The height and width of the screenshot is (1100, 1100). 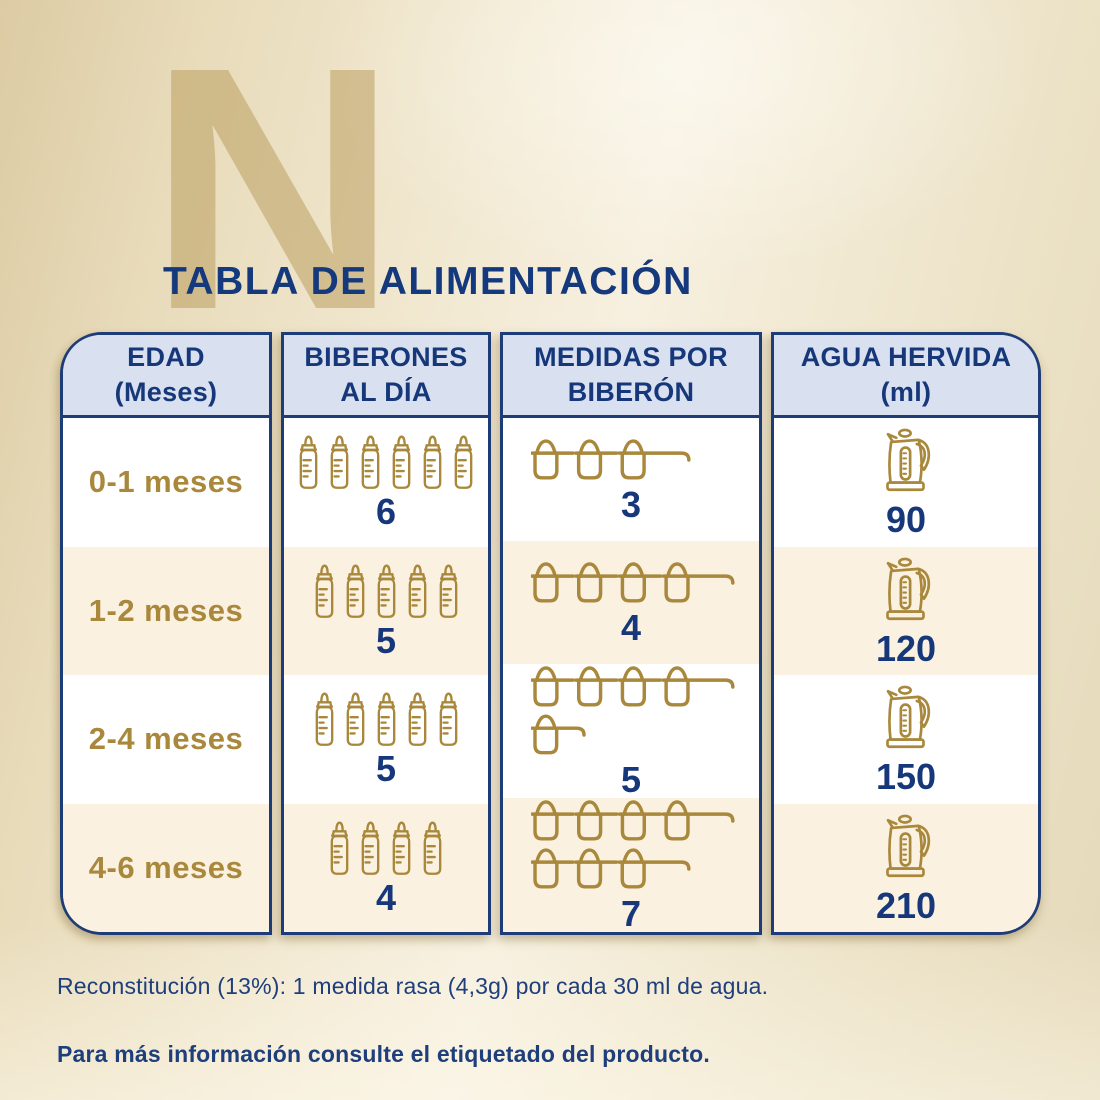 I want to click on header-line: EDAD, so click(x=166, y=356).